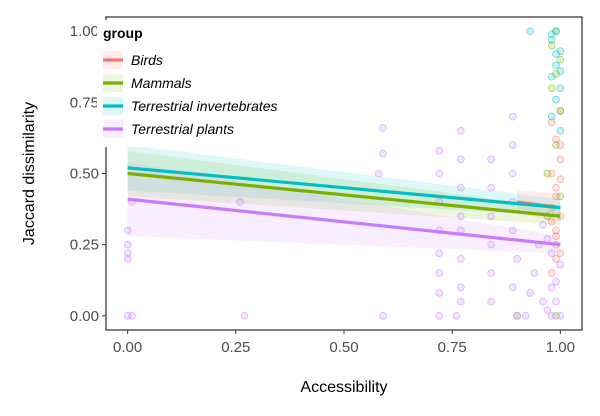 The height and width of the screenshot is (416, 600). Describe the element at coordinates (29, 173) in the screenshot. I see `y-axis-title: Jaccard dissimilarity` at that location.